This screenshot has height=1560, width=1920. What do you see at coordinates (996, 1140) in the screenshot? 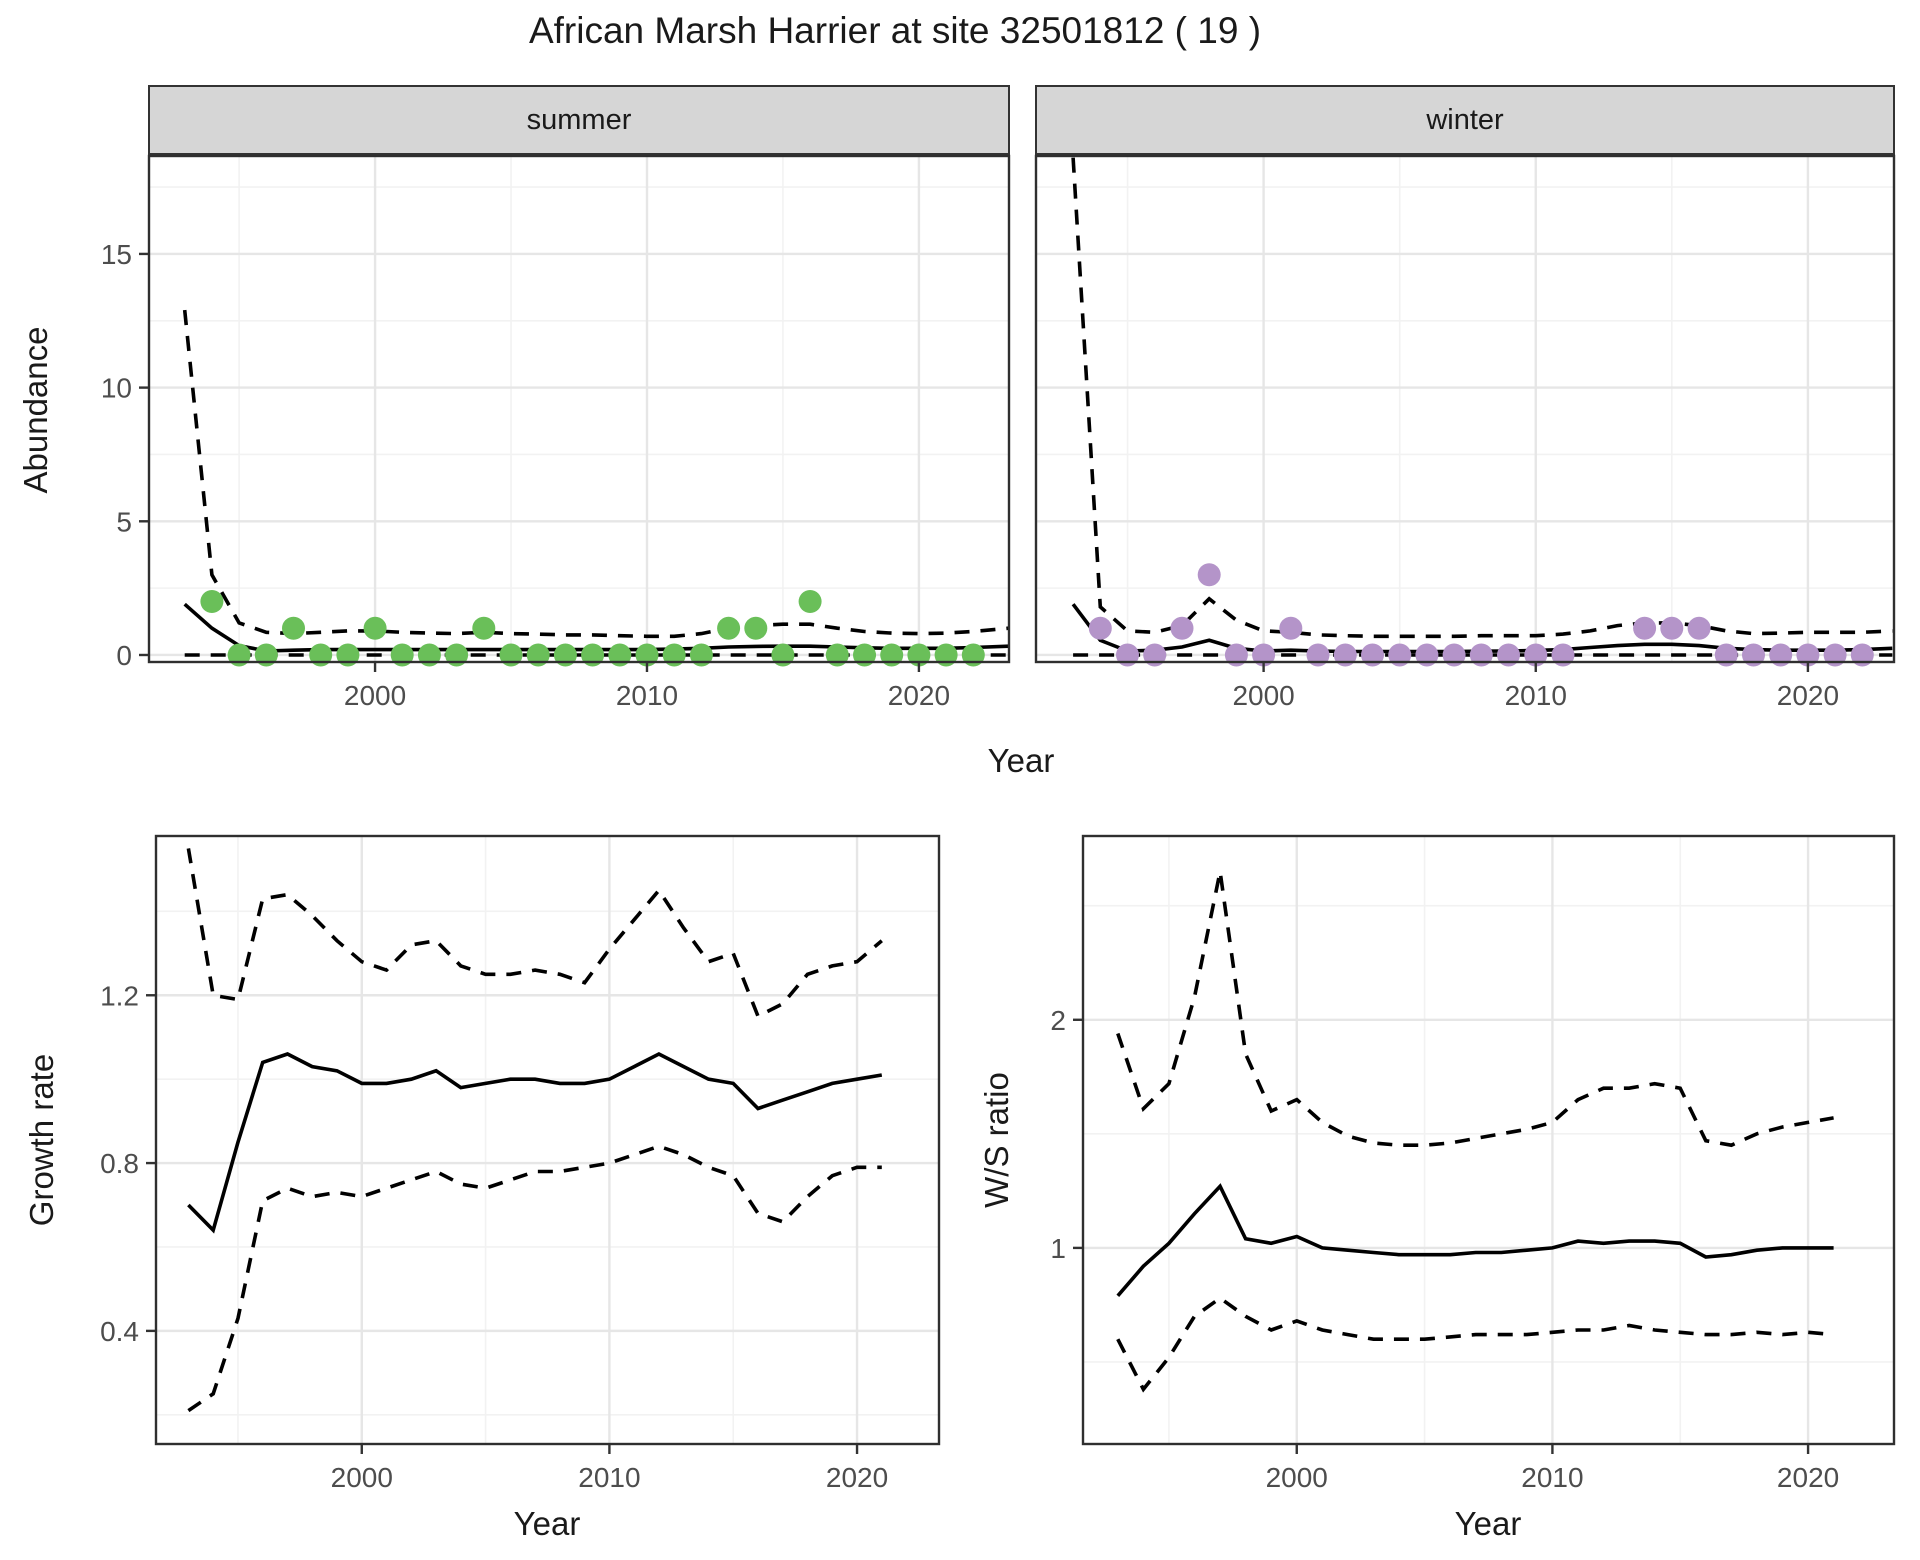
I see `ws-axis-title: W/S ratio` at bounding box center [996, 1140].